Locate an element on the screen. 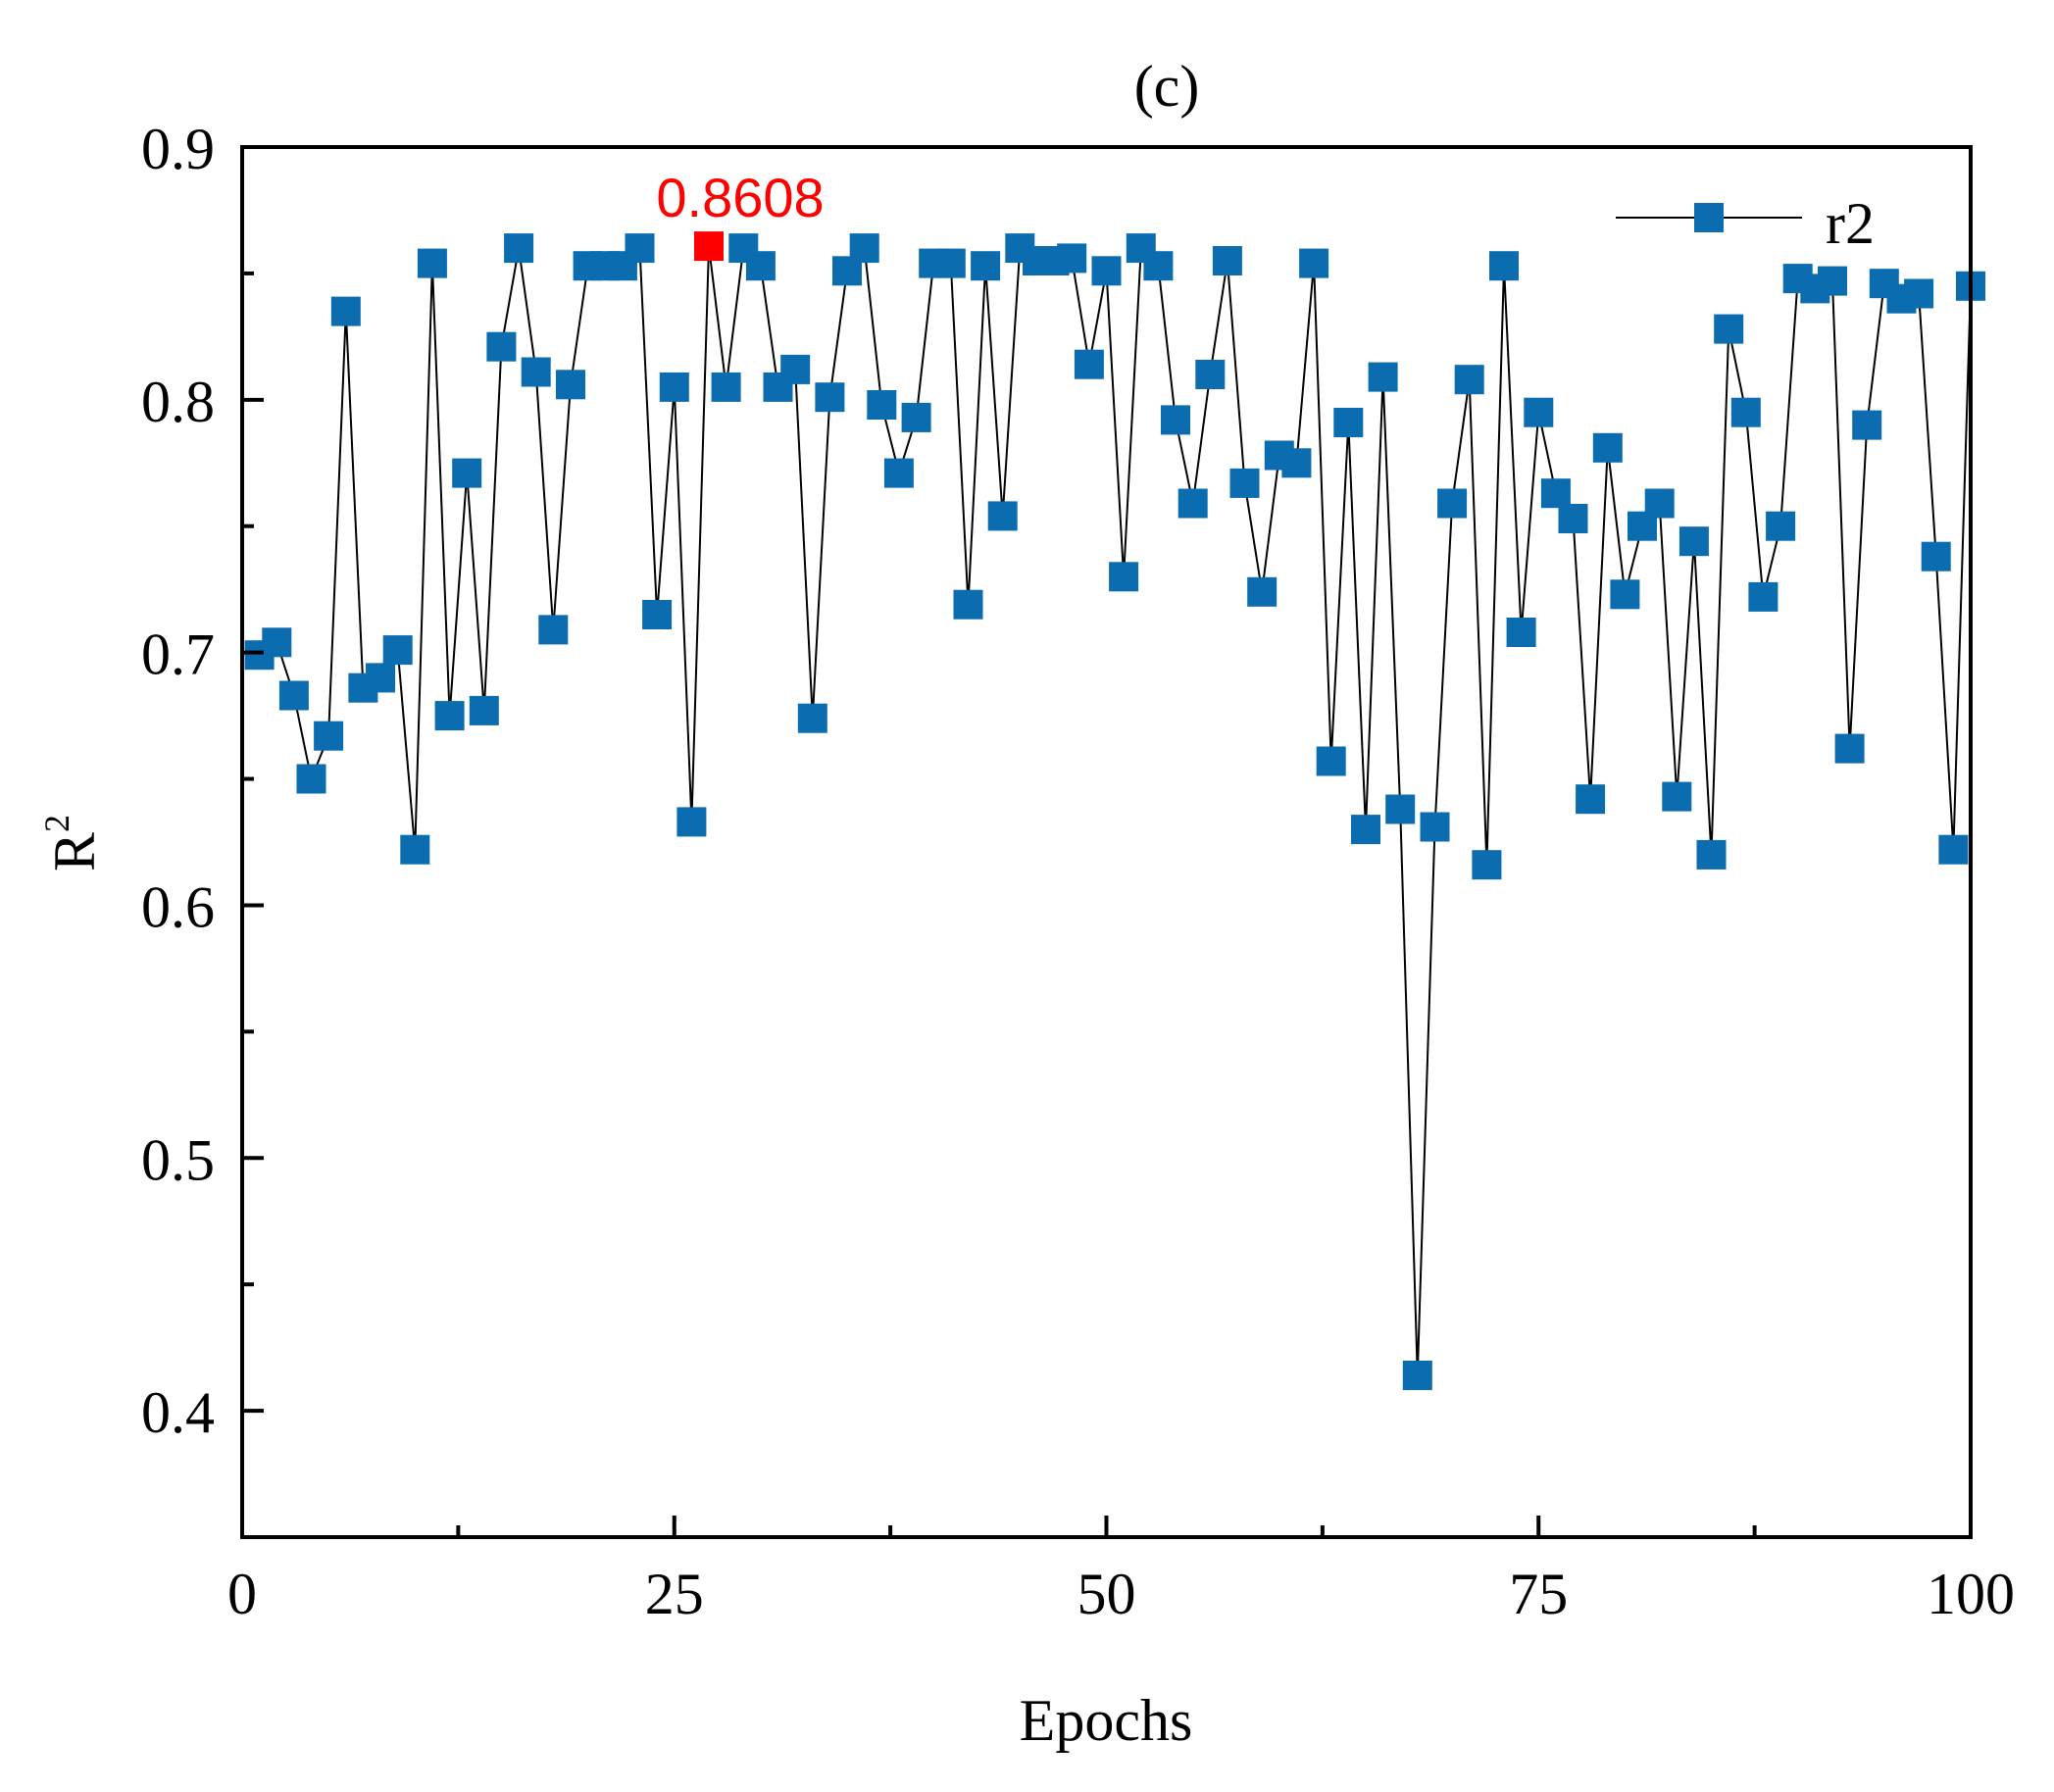 This screenshot has height=1792, width=2054. x-tick-label: 50 is located at coordinates (1107, 1594).